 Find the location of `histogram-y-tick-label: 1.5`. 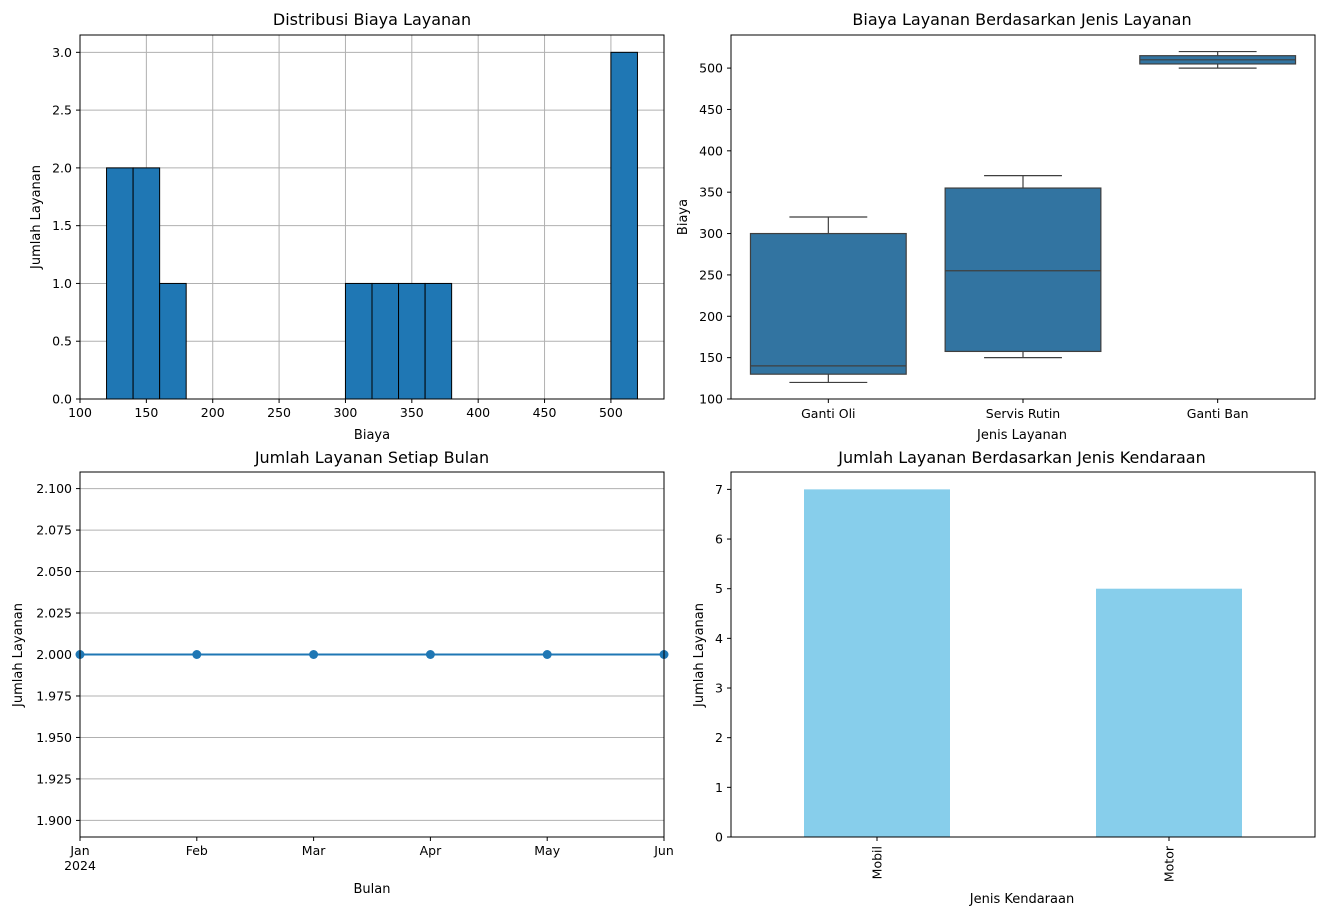

histogram-y-tick-label: 1.5 is located at coordinates (62, 225).